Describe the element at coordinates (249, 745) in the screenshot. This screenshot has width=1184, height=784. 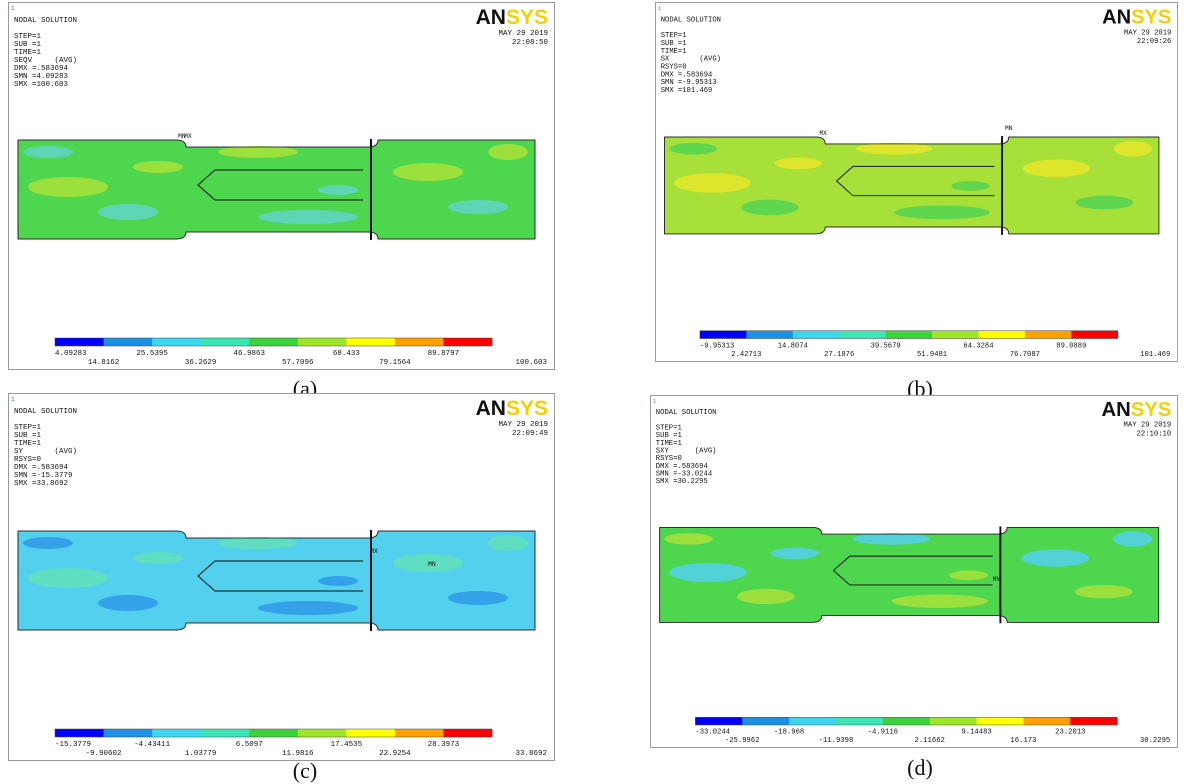
I see `legend-label: 6.5097` at that location.